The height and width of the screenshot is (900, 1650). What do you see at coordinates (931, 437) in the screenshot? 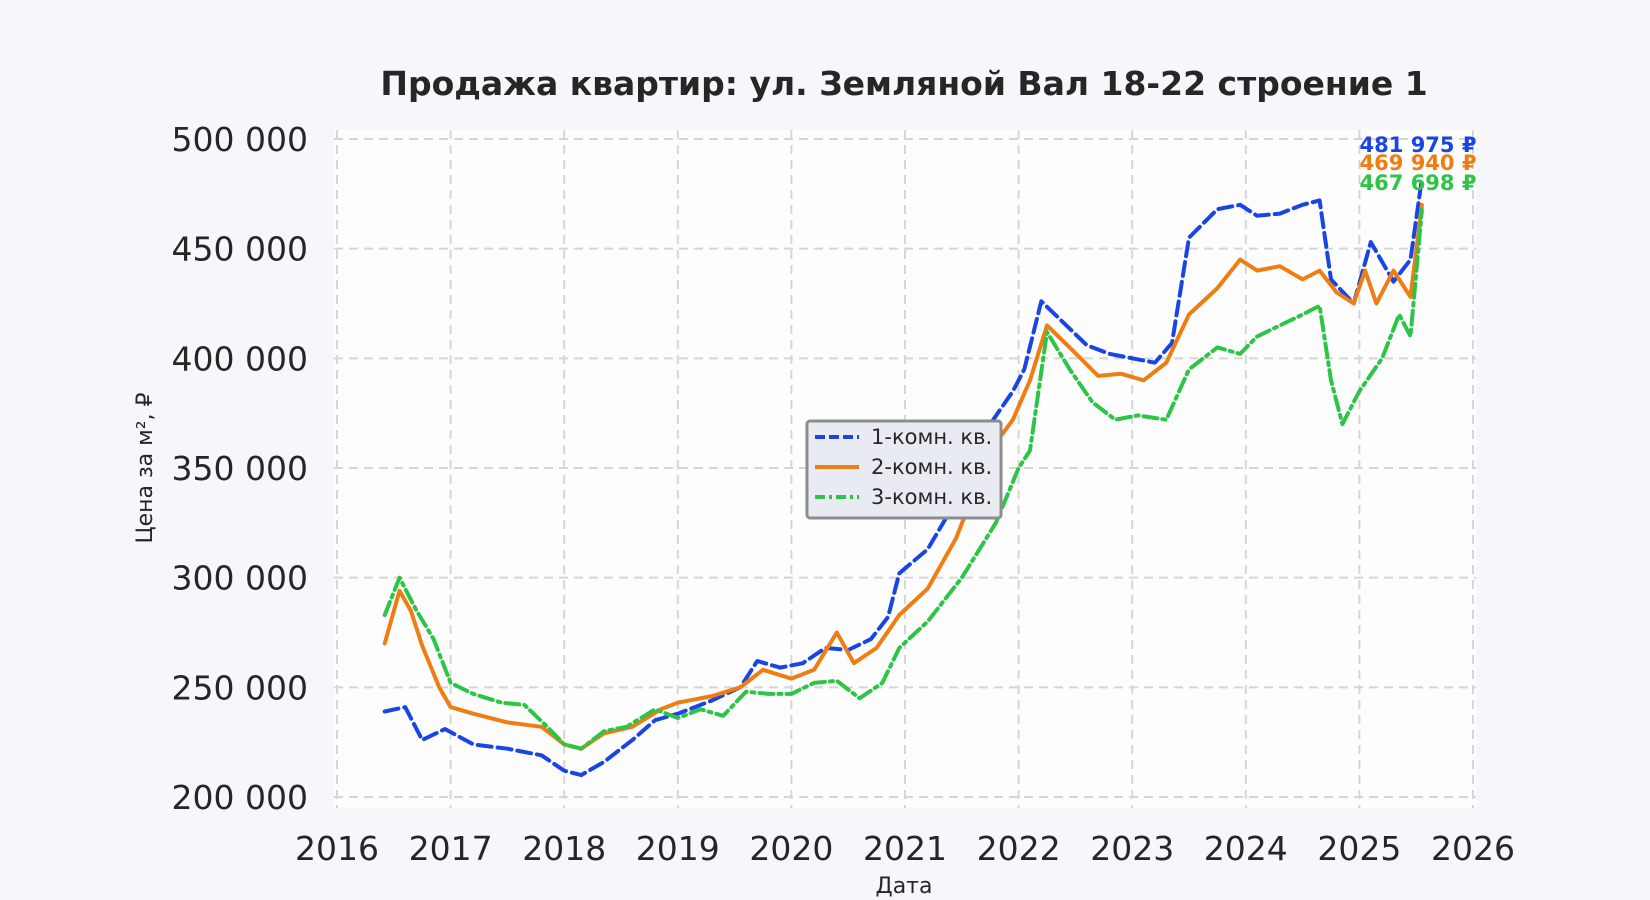
I see `legend-label-1: 1-комн. кв.` at bounding box center [931, 437].